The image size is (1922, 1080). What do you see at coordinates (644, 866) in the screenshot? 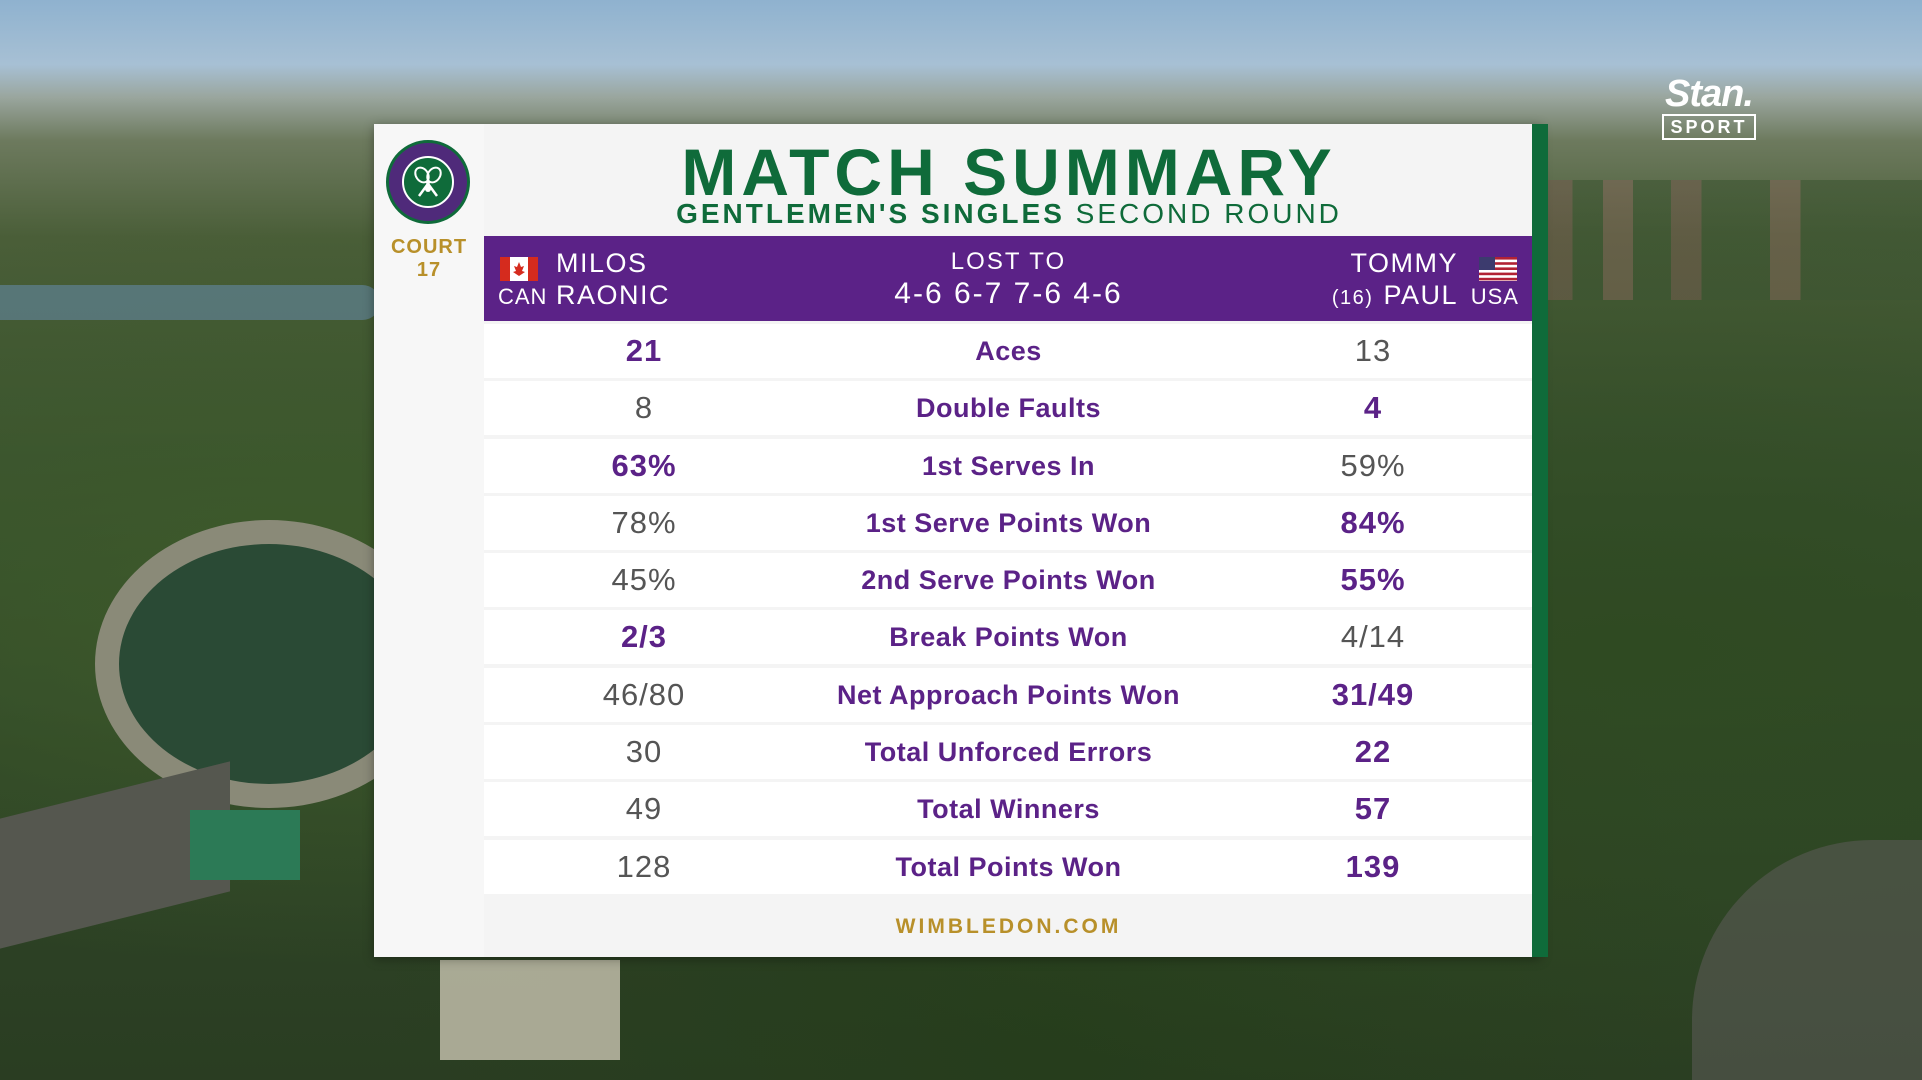
I see `player1-stat-value: 128` at bounding box center [644, 866].